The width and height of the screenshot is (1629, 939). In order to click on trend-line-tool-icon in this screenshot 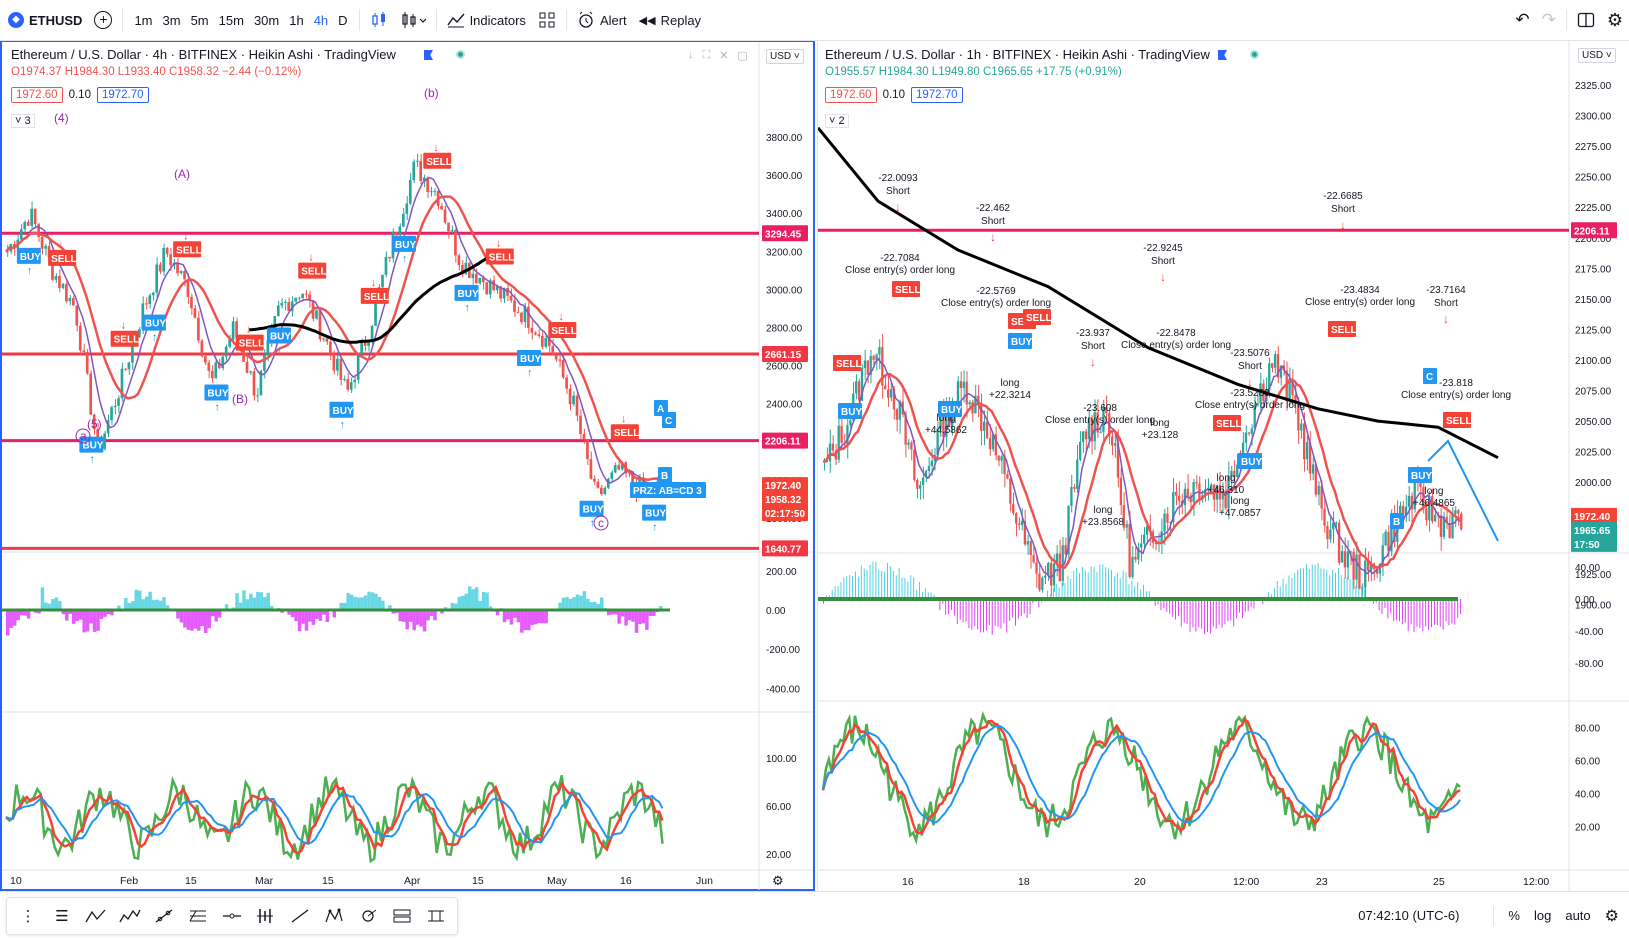, I will do `click(164, 916)`.